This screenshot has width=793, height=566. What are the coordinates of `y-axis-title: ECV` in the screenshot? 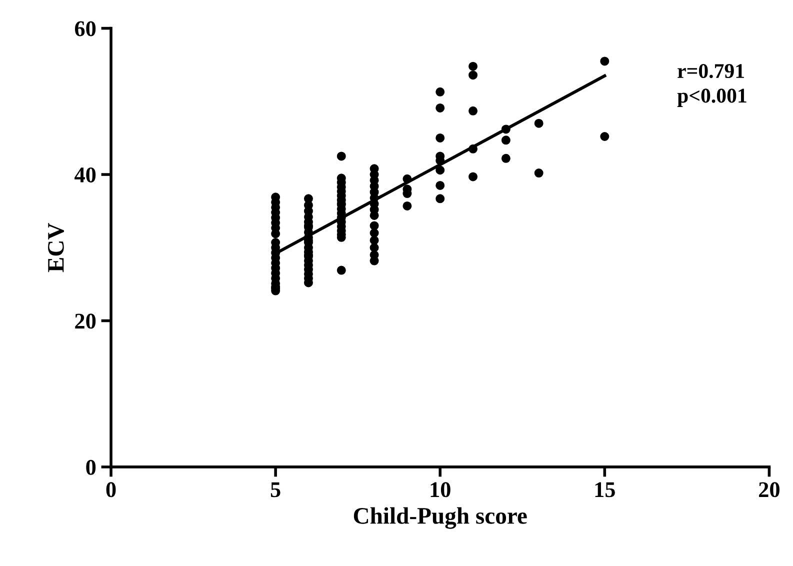 It's located at (56, 247).